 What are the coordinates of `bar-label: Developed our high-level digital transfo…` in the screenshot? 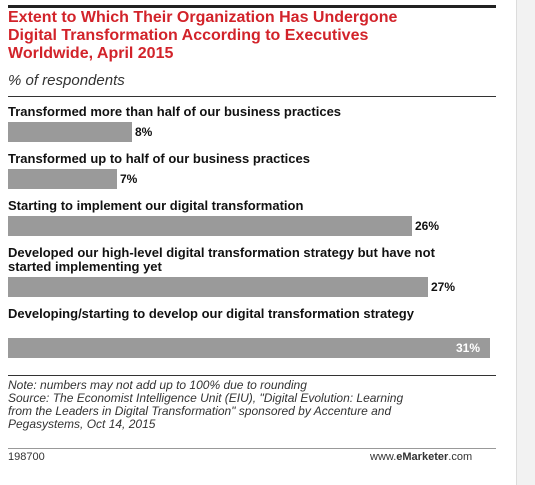 It's located at (221, 259).